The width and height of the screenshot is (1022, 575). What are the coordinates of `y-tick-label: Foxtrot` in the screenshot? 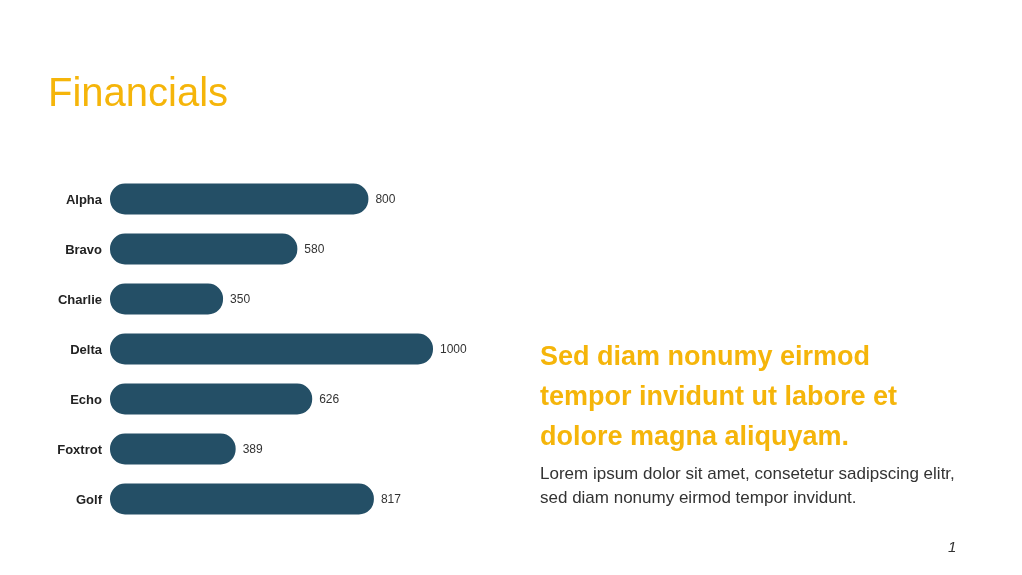 It's located at (80, 449).